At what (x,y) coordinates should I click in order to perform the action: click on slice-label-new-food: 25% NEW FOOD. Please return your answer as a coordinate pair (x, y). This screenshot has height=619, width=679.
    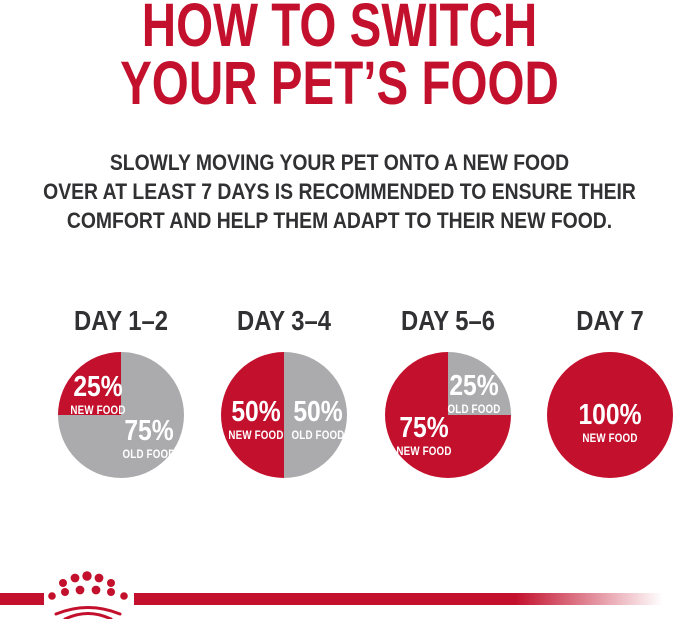
    Looking at the image, I should click on (98, 394).